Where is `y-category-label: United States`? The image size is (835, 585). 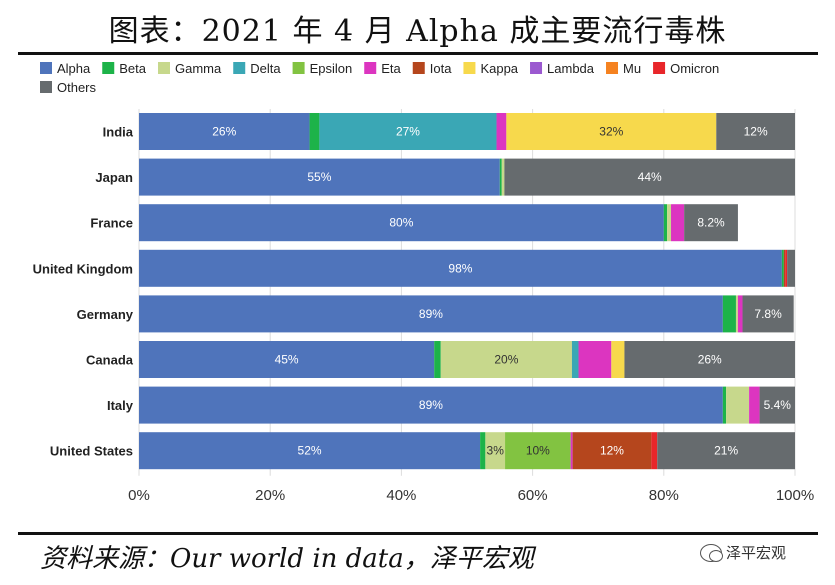
y-category-label: United States is located at coordinates (91, 451).